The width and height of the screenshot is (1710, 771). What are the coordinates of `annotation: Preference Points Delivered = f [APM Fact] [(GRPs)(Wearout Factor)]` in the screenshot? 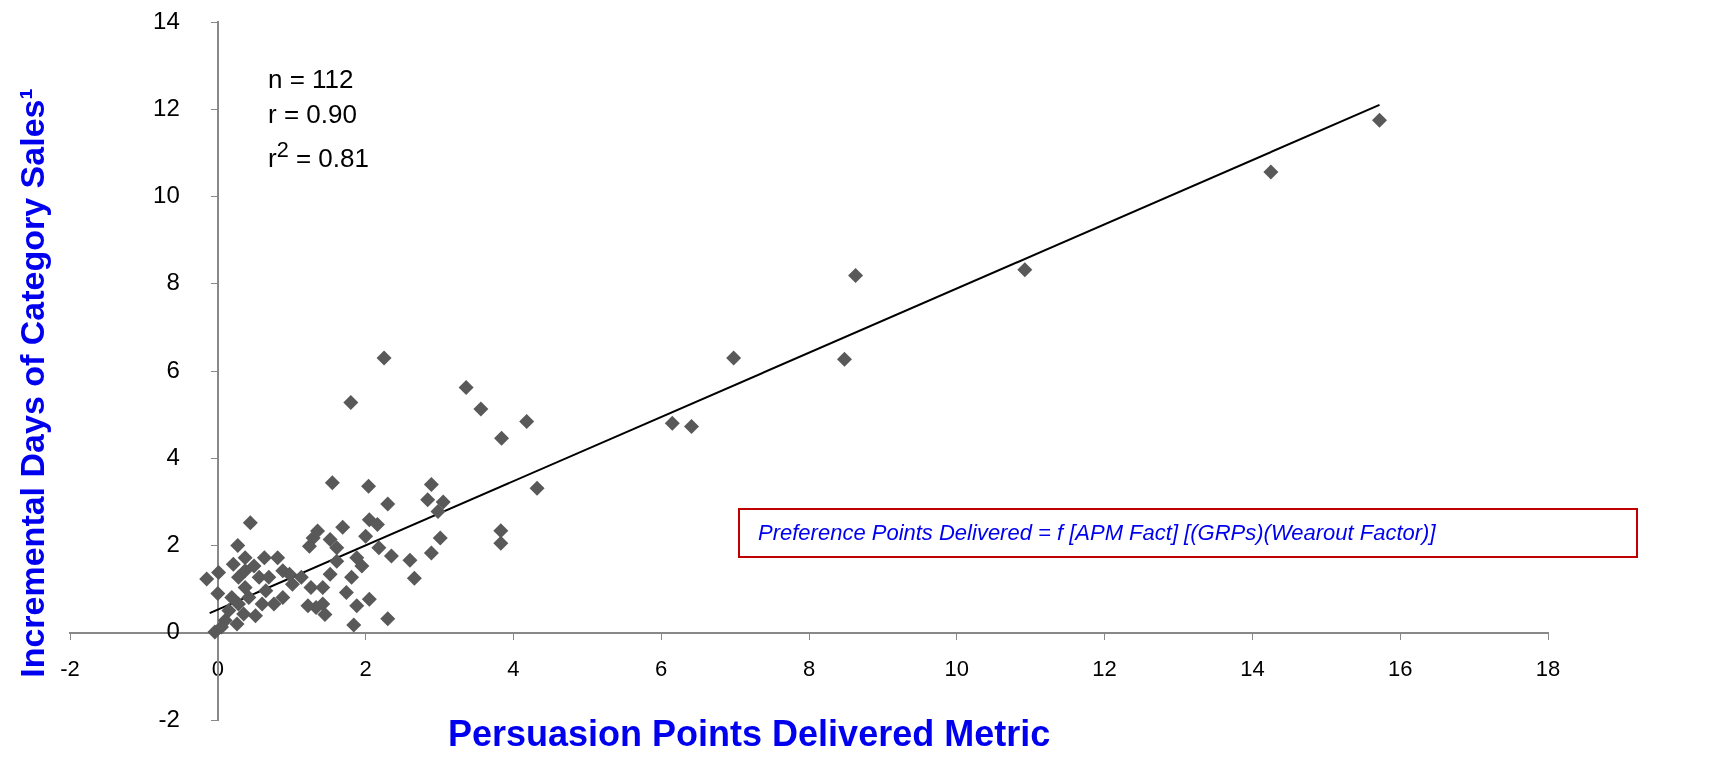 It's located at (1188, 533).